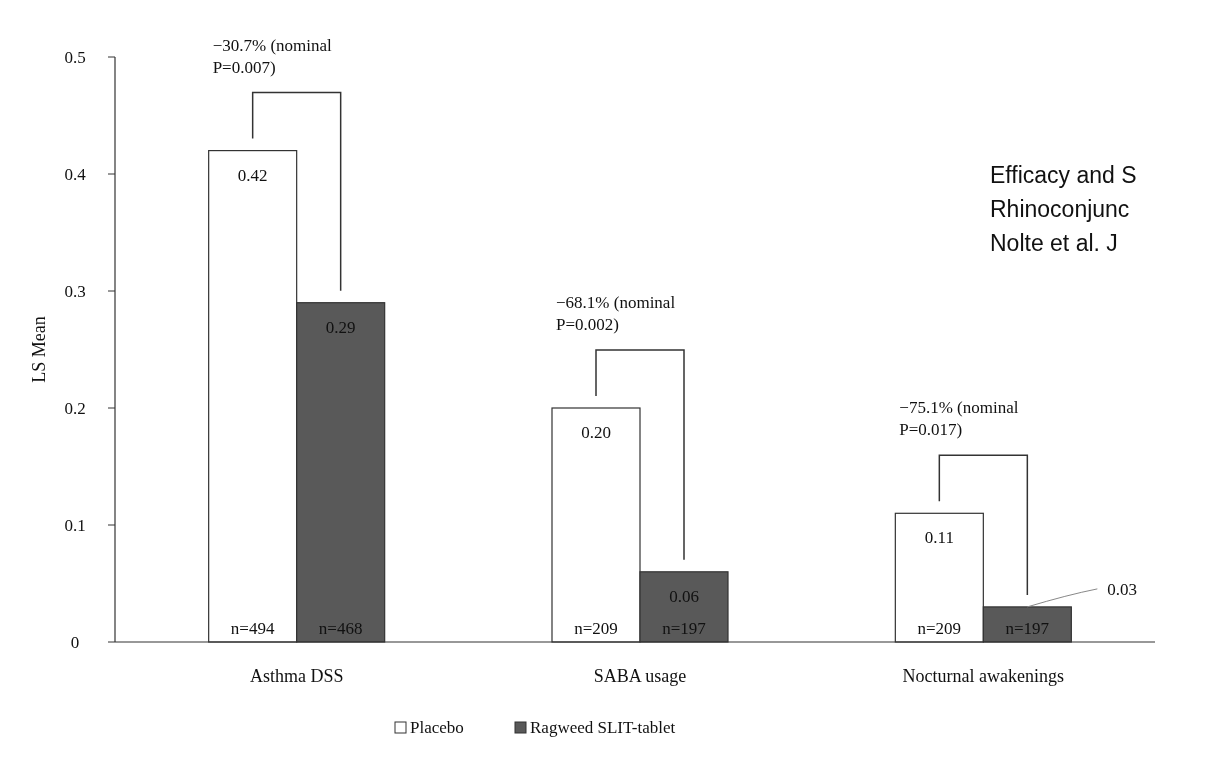 This screenshot has height=762, width=1215. I want to click on data-label: 0.11, so click(939, 538).